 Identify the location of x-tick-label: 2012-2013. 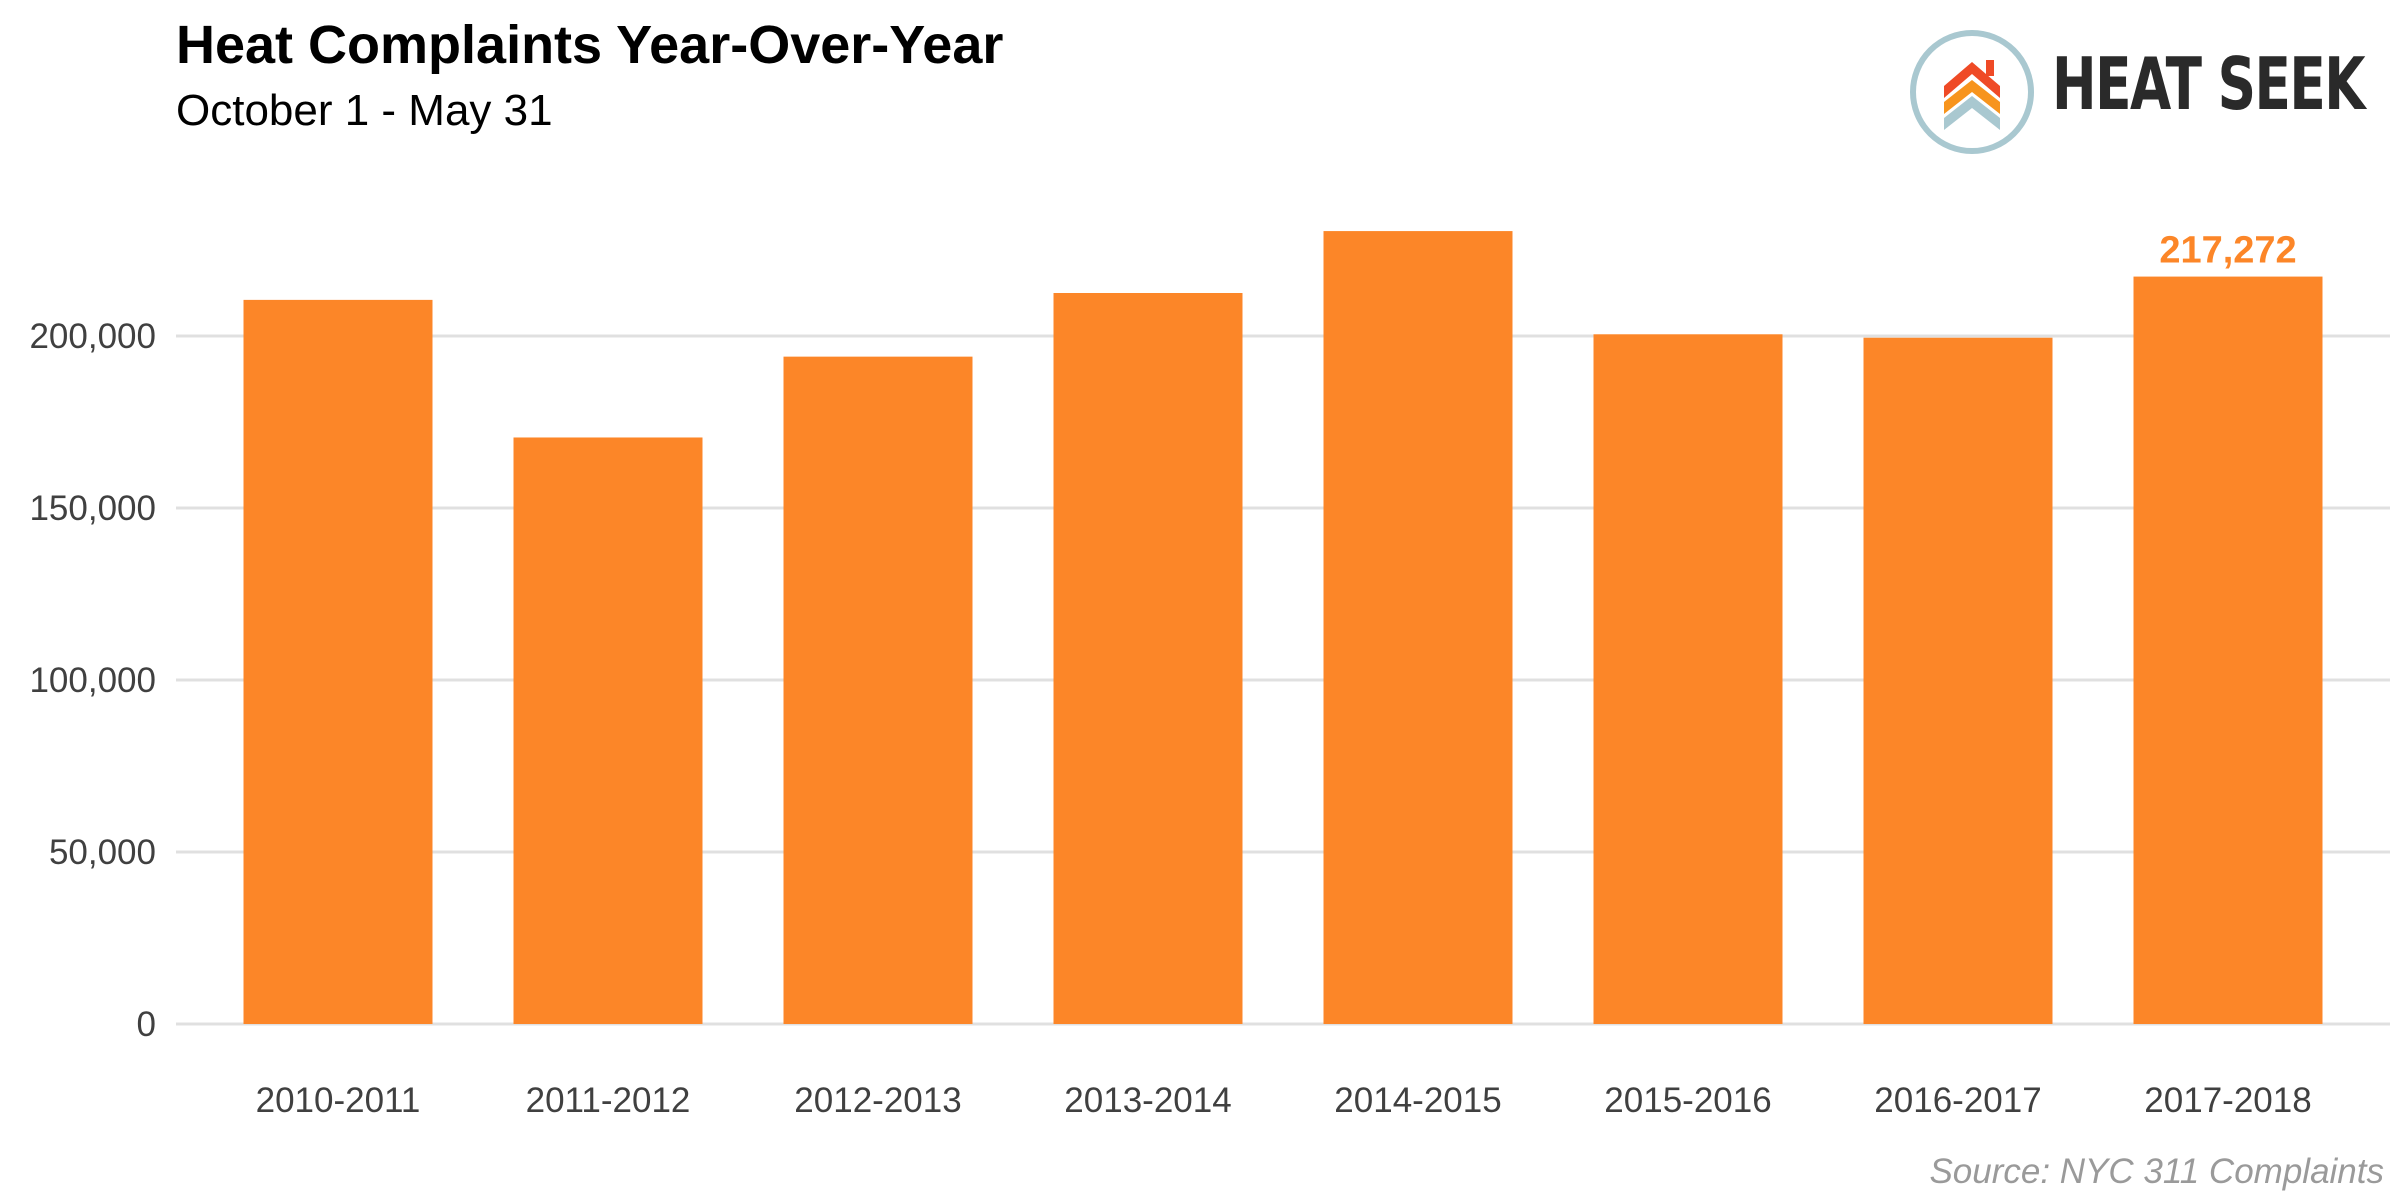
(877, 1100).